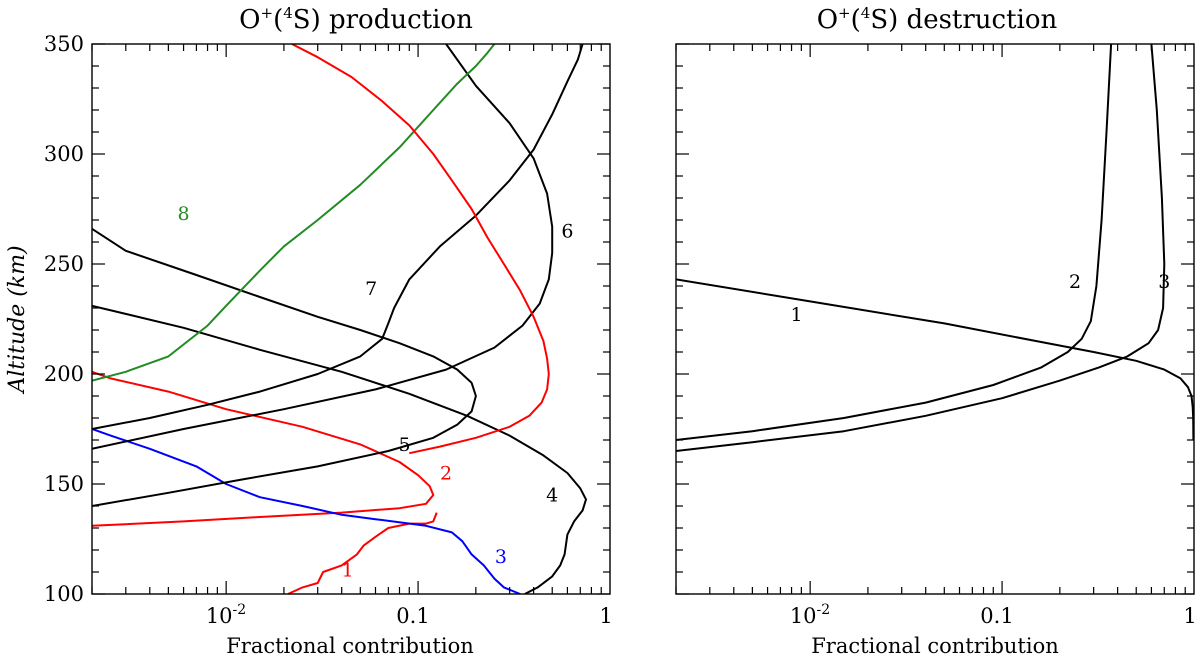 The height and width of the screenshot is (659, 1200). I want to click on y-tick-label: 300, so click(64, 154).